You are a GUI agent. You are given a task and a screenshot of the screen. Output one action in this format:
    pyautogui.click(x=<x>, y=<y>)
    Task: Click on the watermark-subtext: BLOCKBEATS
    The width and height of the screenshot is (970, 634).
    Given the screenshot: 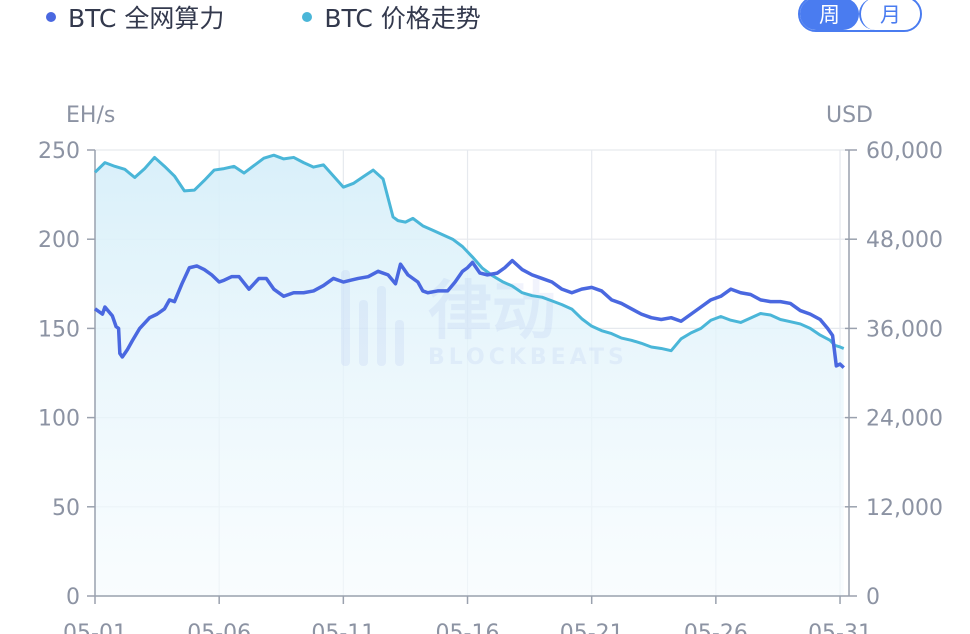 What is the action you would take?
    pyautogui.click(x=528, y=357)
    